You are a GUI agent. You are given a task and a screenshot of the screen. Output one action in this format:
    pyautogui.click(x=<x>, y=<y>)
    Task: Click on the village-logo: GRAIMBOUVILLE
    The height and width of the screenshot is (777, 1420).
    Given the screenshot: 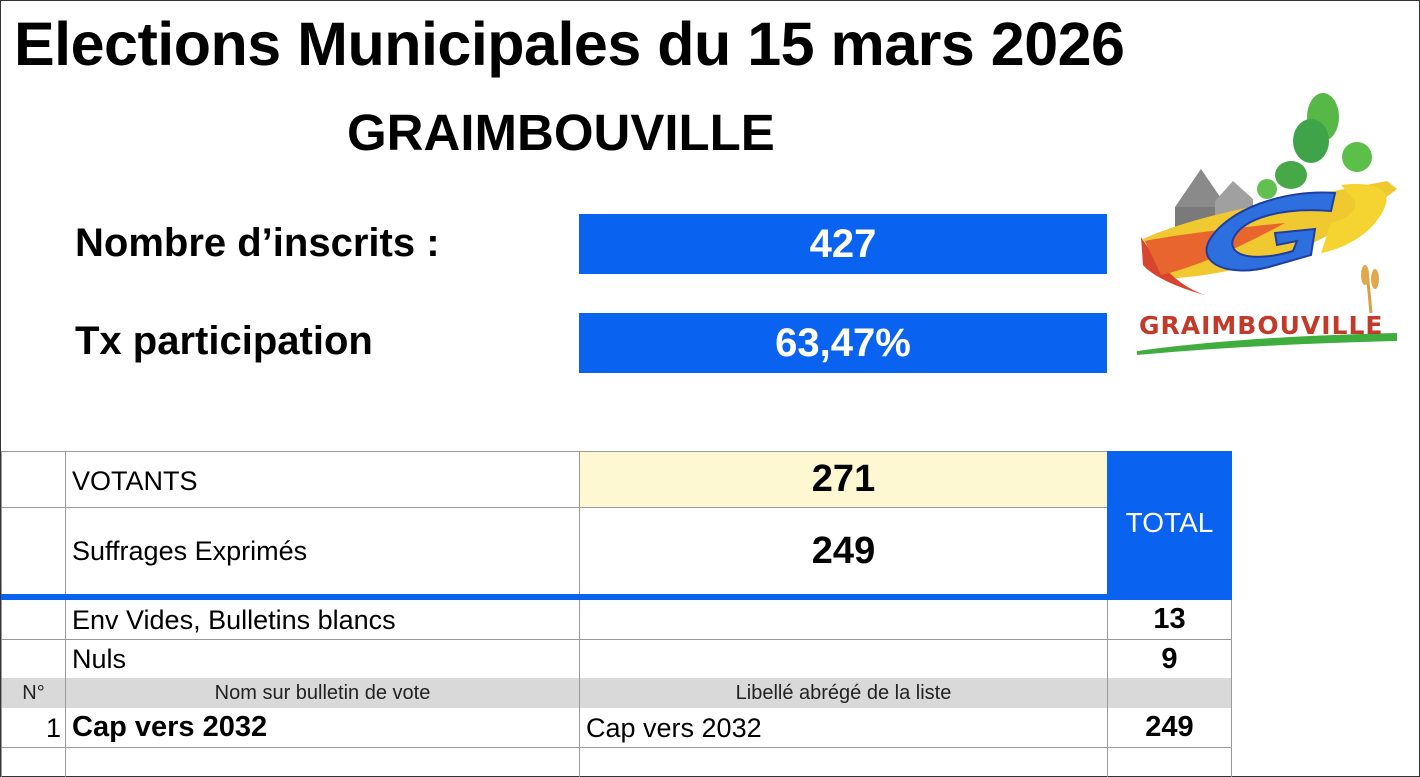 What is the action you would take?
    pyautogui.click(x=1266, y=224)
    